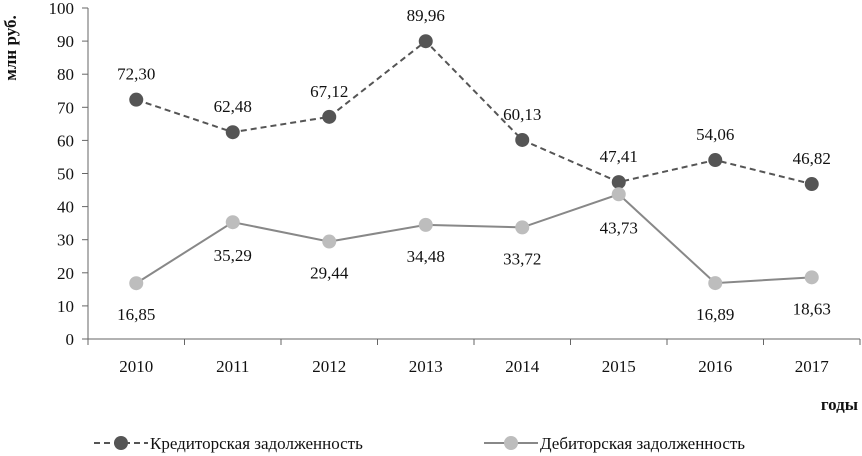 The image size is (862, 456). Describe the element at coordinates (426, 366) in the screenshot. I see `x-tick-label: 2013` at that location.